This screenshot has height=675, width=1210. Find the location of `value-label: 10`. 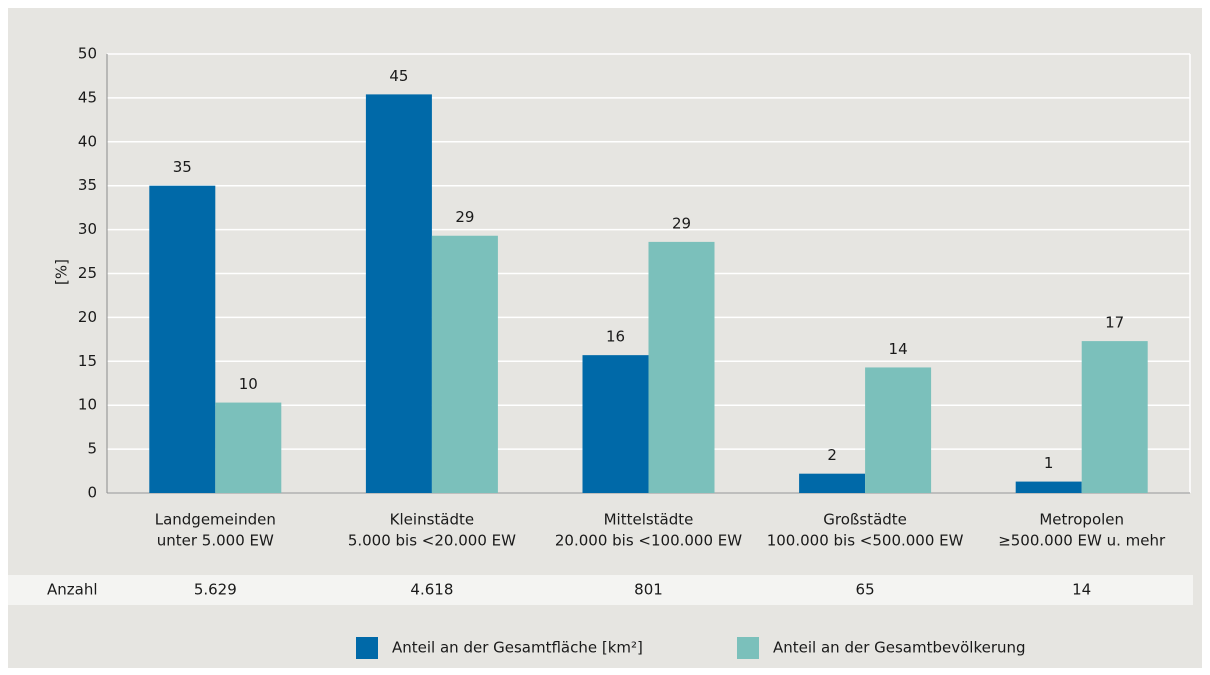

value-label: 10 is located at coordinates (248, 384).